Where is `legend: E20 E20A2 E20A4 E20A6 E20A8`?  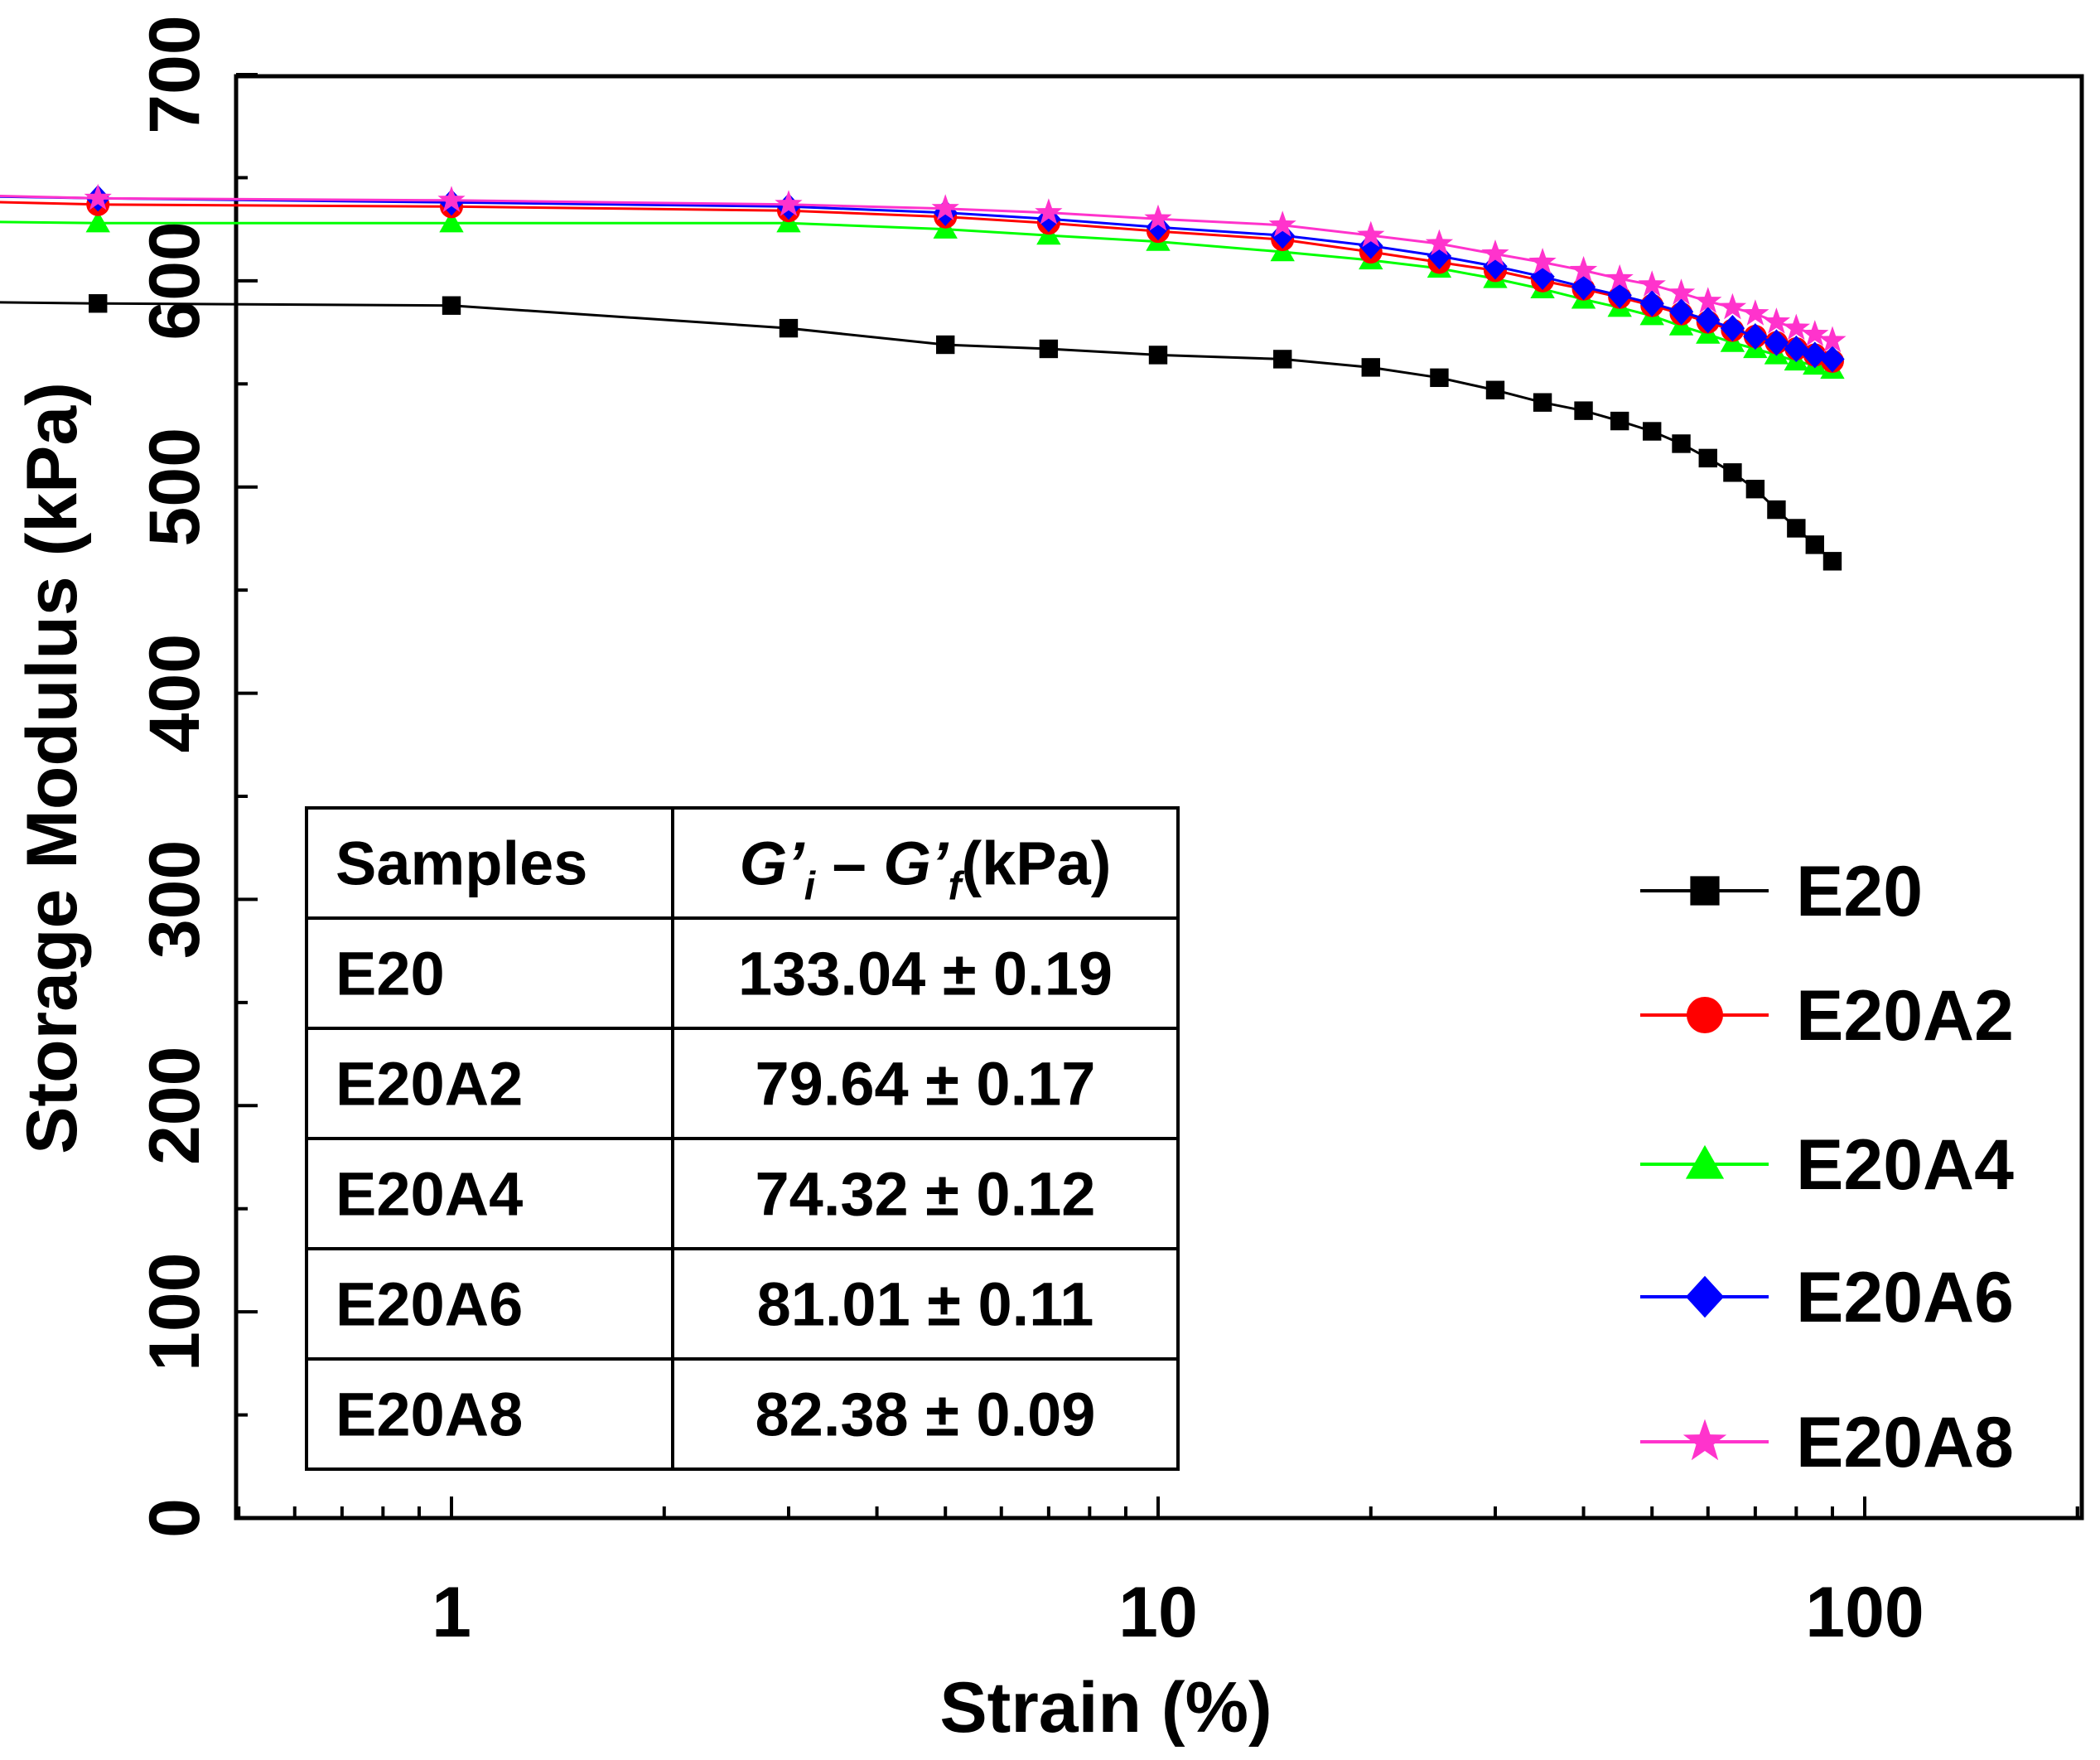 legend: E20 E20A2 E20A4 E20A6 E20A8 is located at coordinates (1827, 1167).